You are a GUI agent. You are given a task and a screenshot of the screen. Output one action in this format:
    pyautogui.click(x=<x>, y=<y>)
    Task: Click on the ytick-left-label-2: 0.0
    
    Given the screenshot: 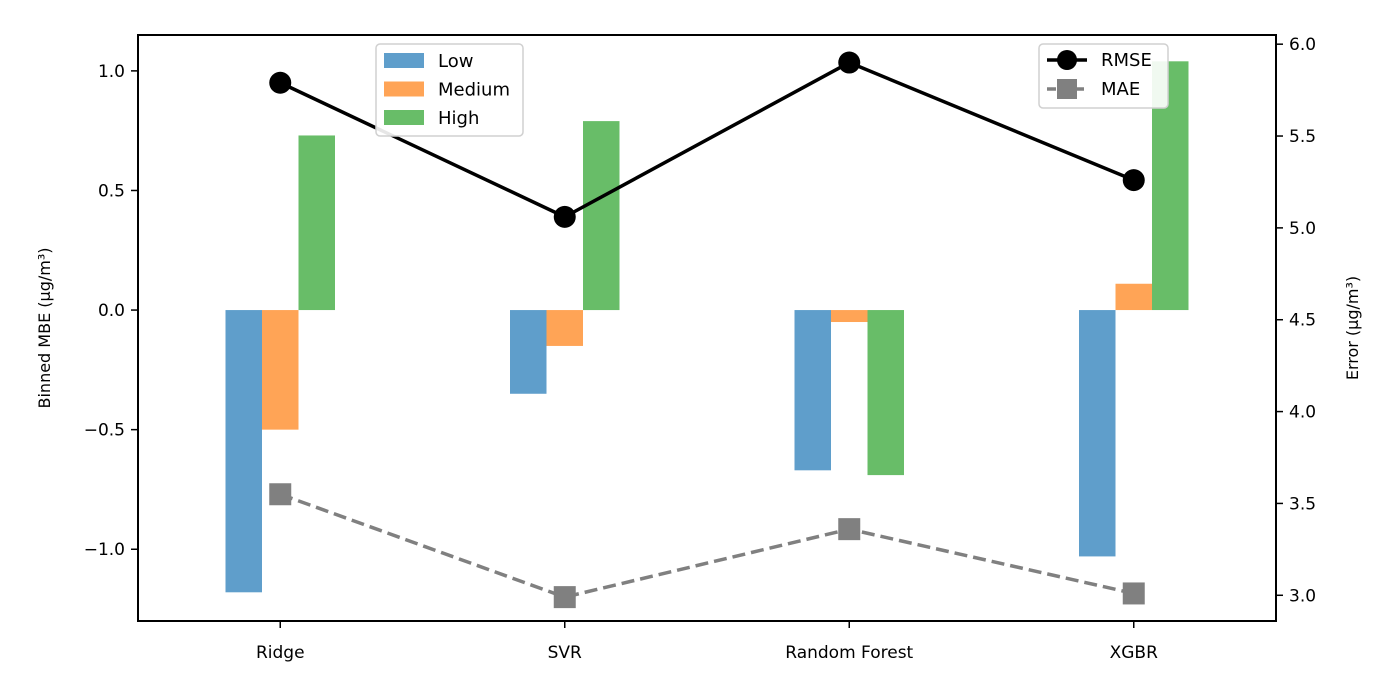 What is the action you would take?
    pyautogui.click(x=111, y=311)
    